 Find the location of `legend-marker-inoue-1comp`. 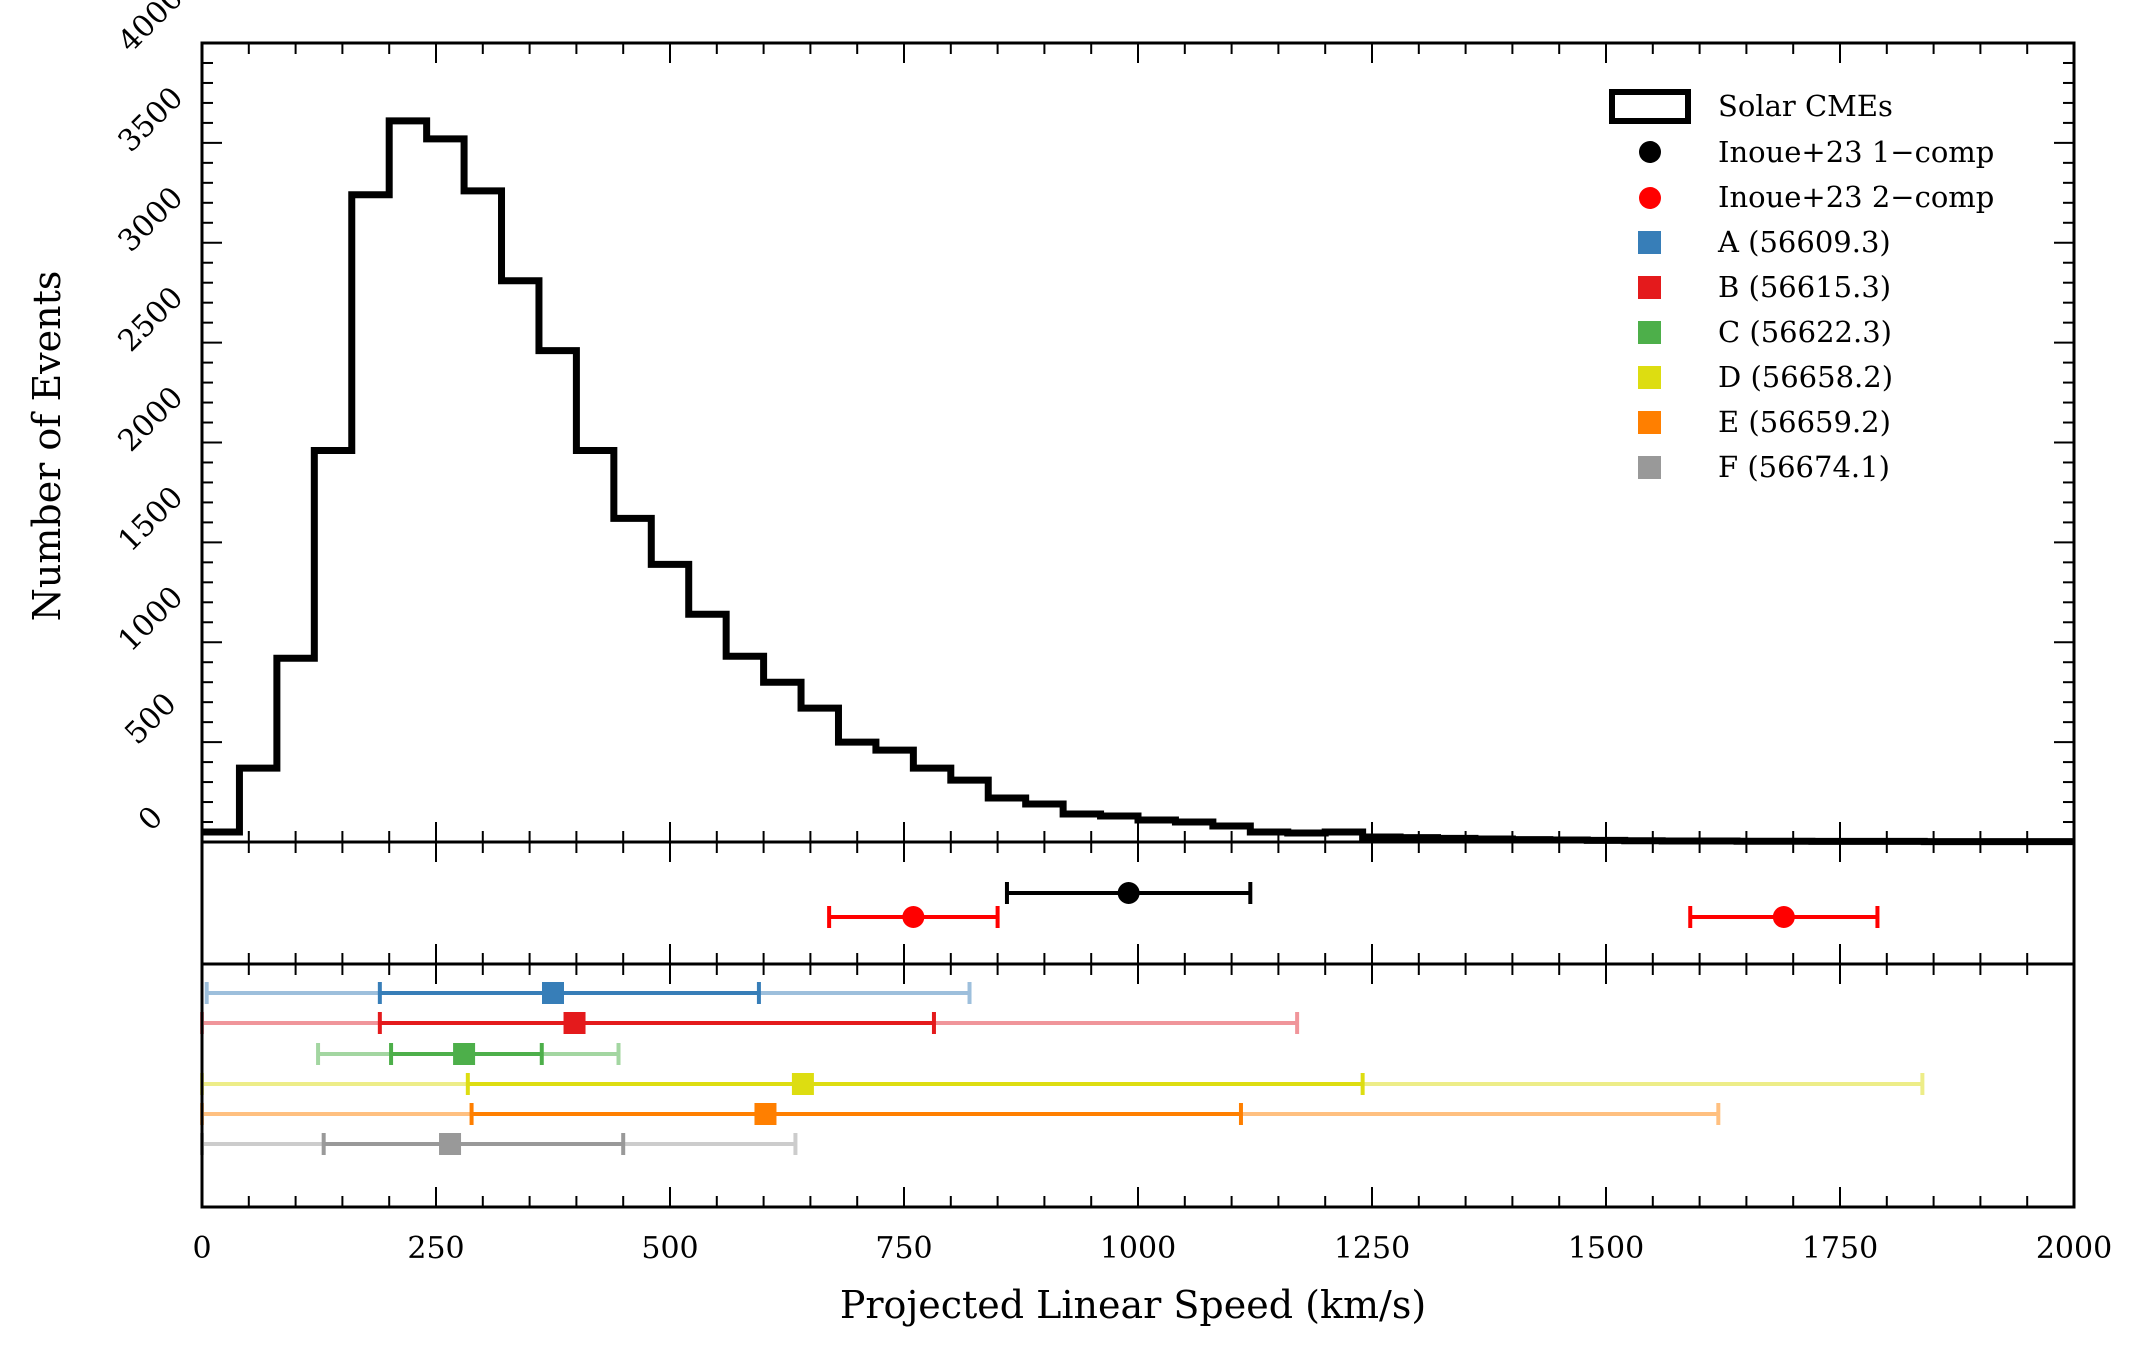

legend-marker-inoue-1comp is located at coordinates (1650, 152).